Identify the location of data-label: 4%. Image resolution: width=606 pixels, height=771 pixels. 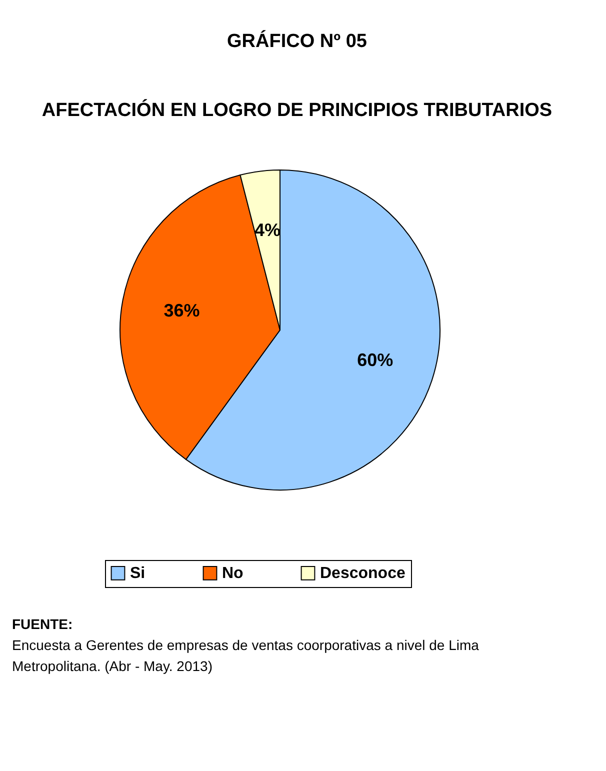
(267, 230).